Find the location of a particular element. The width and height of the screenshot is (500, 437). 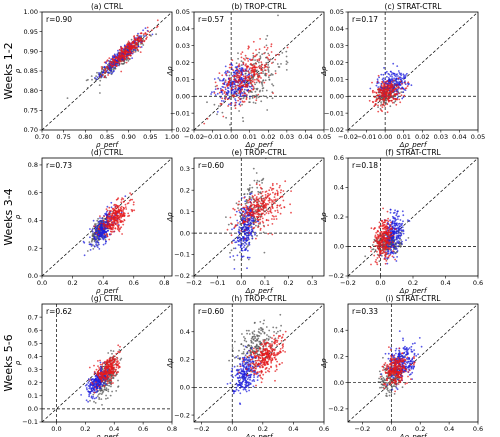

x-tick-label: 0.01 is located at coordinates (403, 137).